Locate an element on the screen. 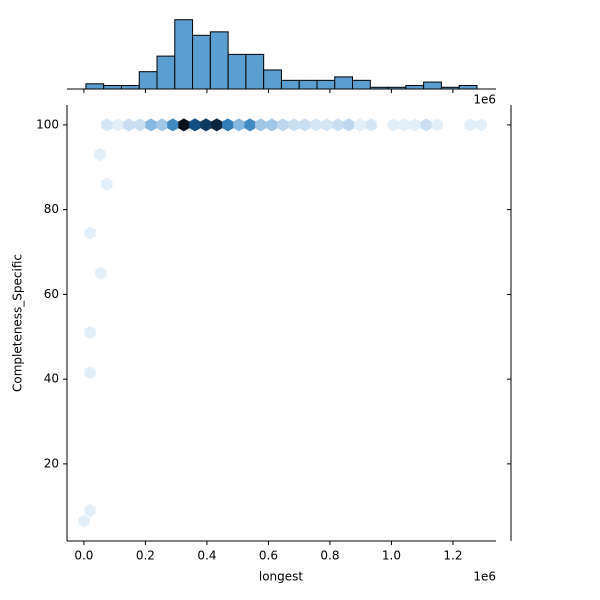 Image resolution: width=600 pixels, height=600 pixels. x-tick-label: 0.2 is located at coordinates (145, 556).